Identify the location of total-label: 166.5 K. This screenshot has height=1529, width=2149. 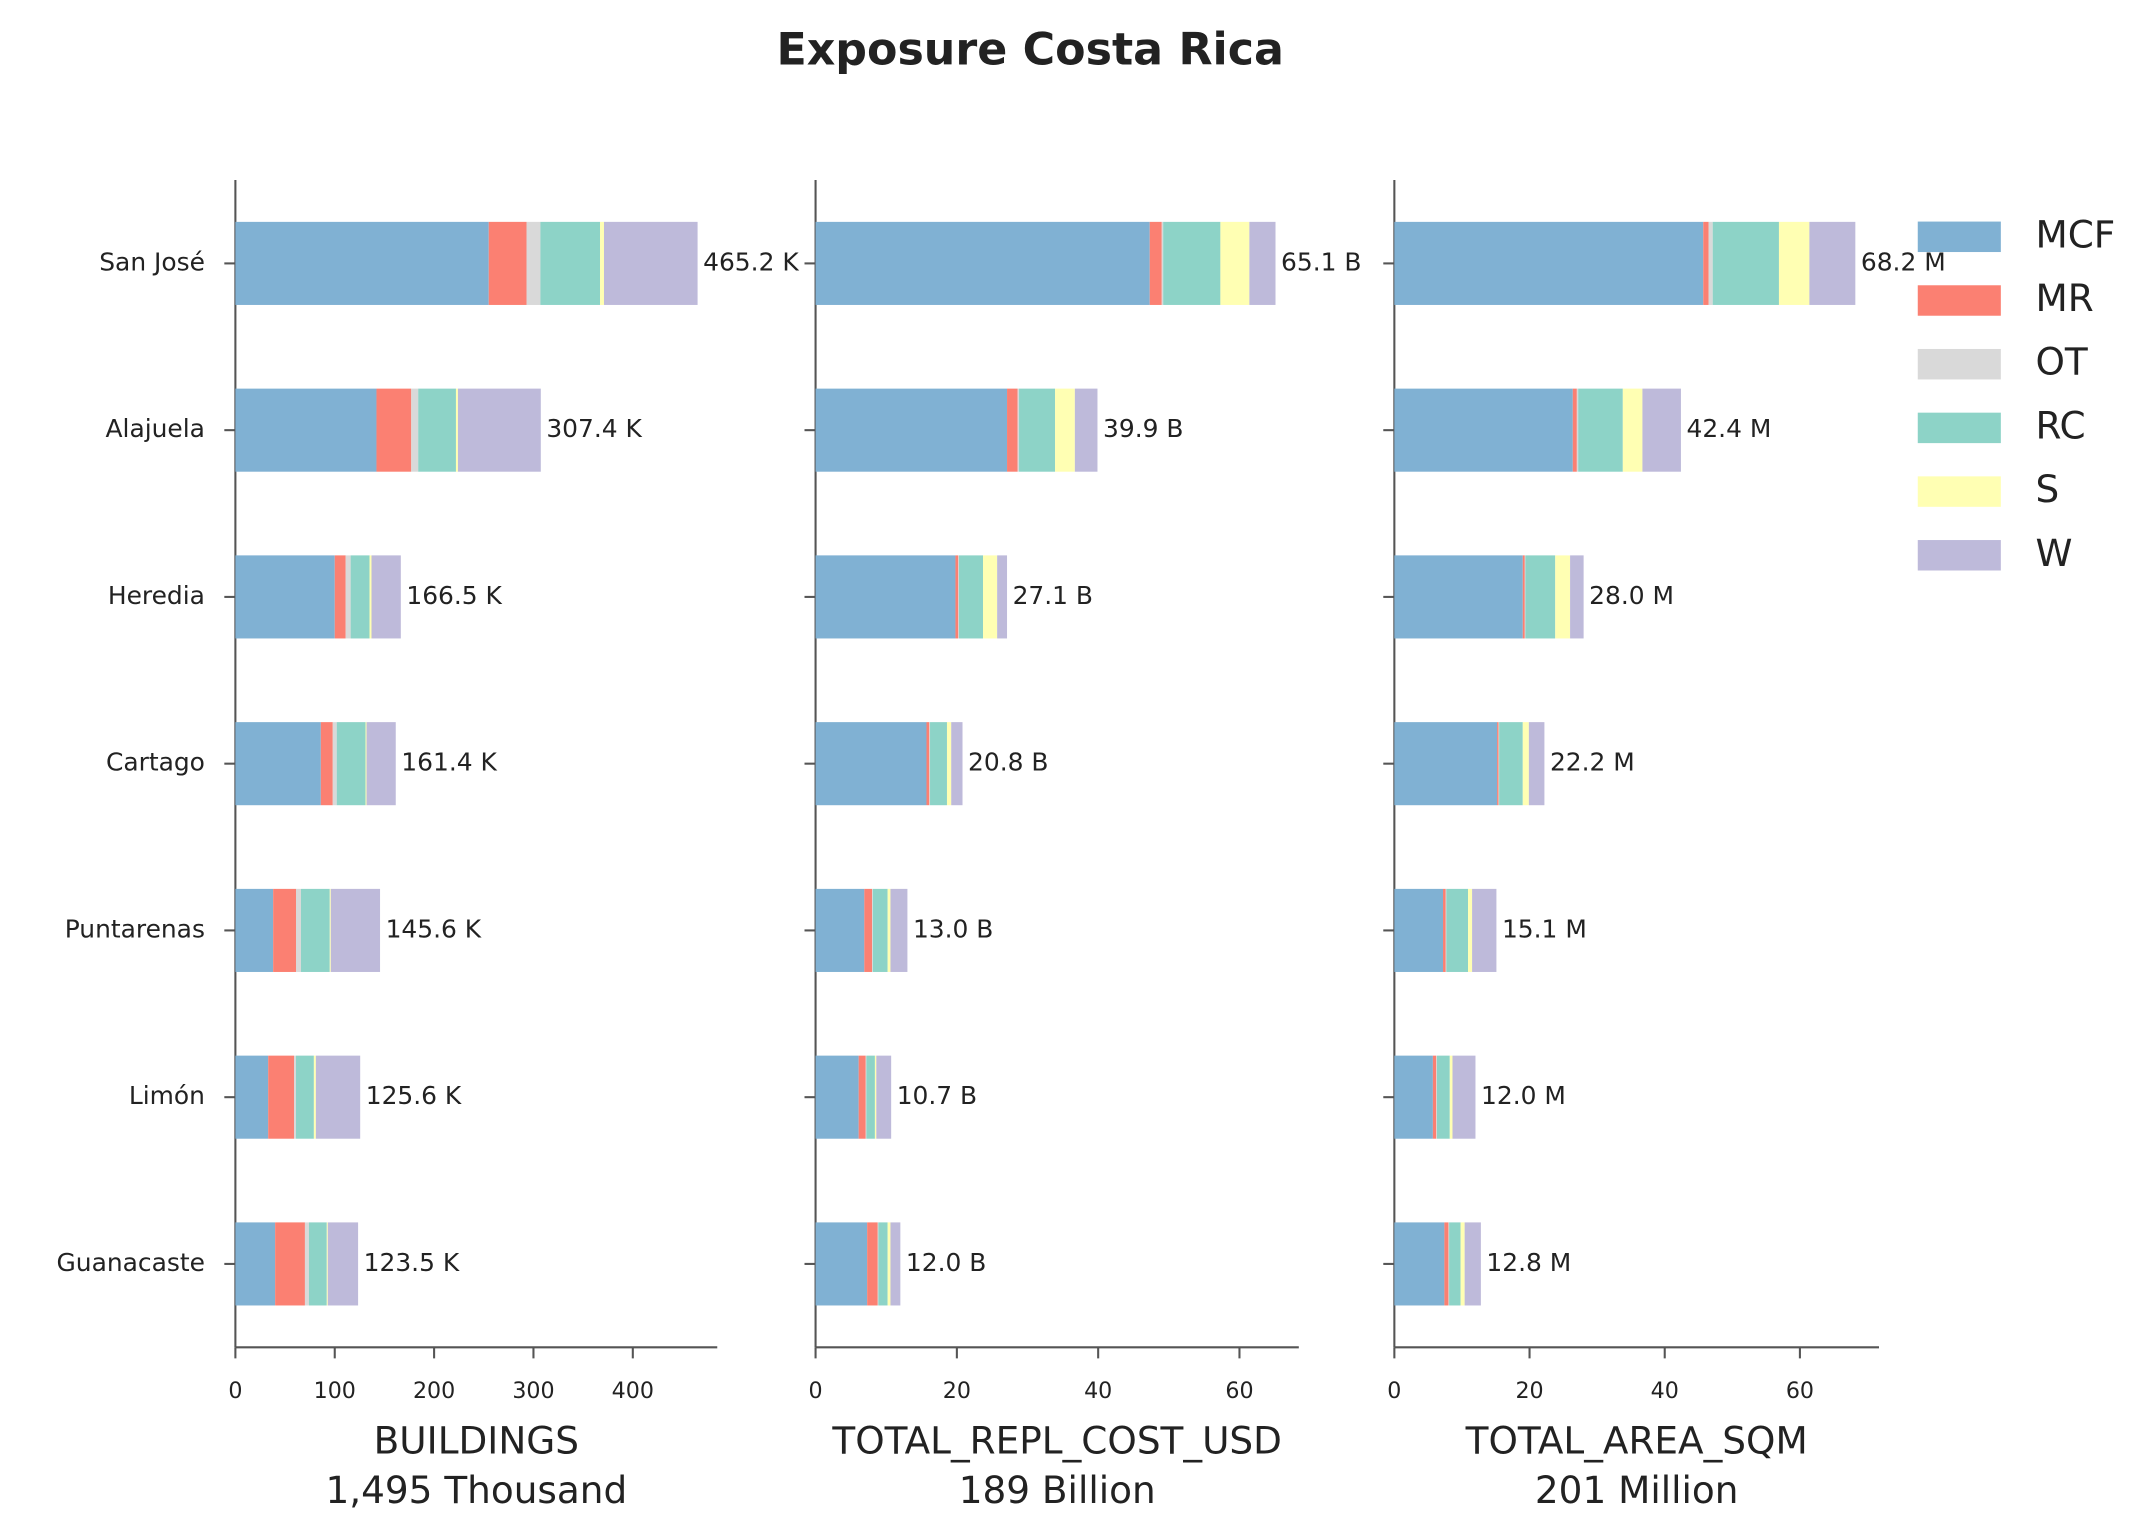
(454, 595).